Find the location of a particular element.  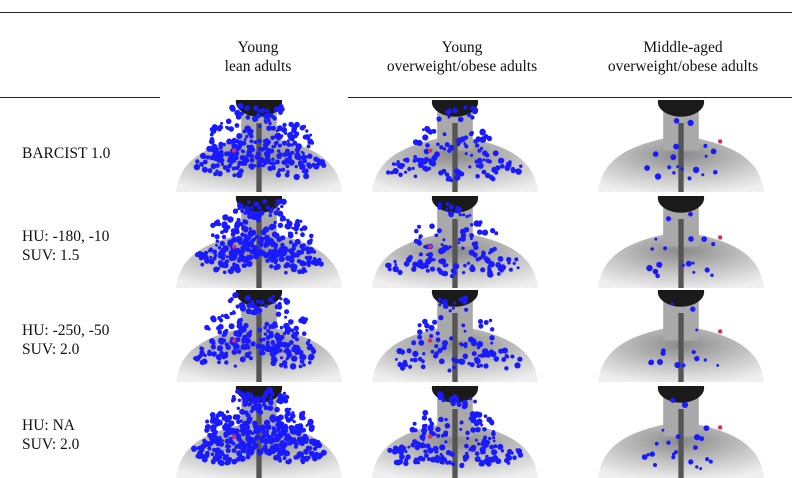

header-rule-left is located at coordinates (80, 97).